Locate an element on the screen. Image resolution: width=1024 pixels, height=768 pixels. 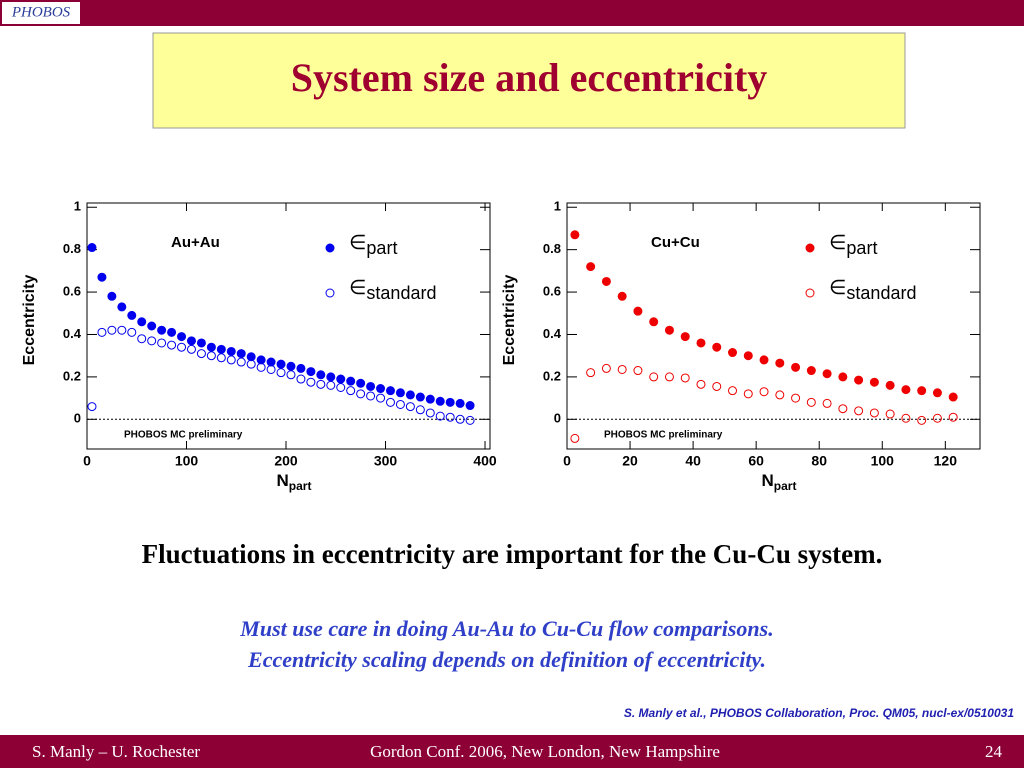
y-axis-label: Eccentricity is located at coordinates (29, 320).